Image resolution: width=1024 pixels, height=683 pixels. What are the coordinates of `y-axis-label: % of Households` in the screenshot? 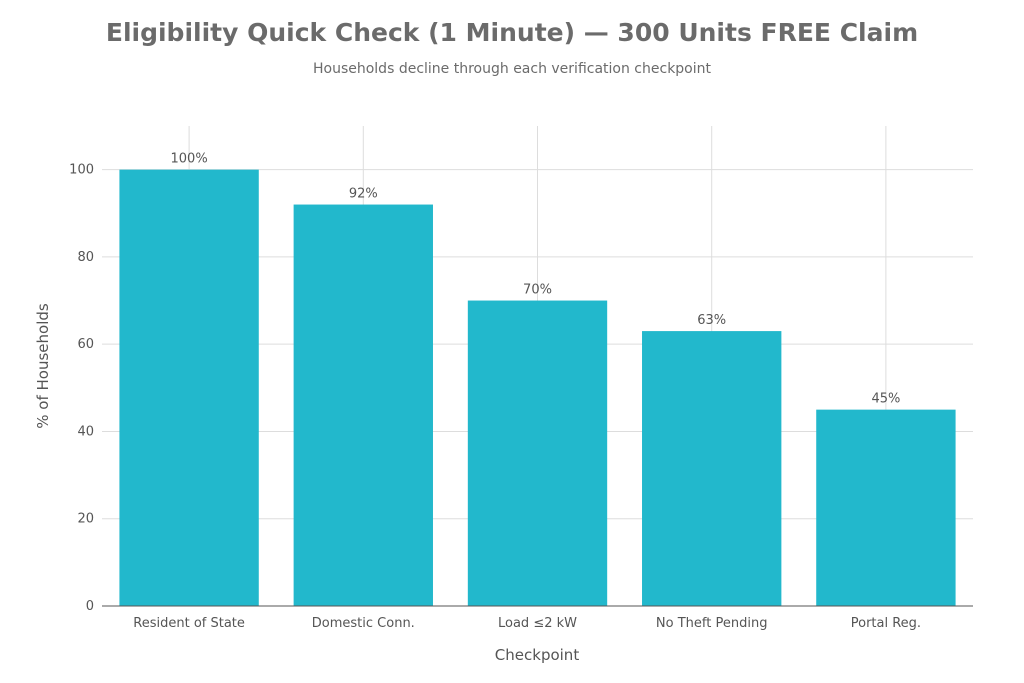 It's located at (43, 366).